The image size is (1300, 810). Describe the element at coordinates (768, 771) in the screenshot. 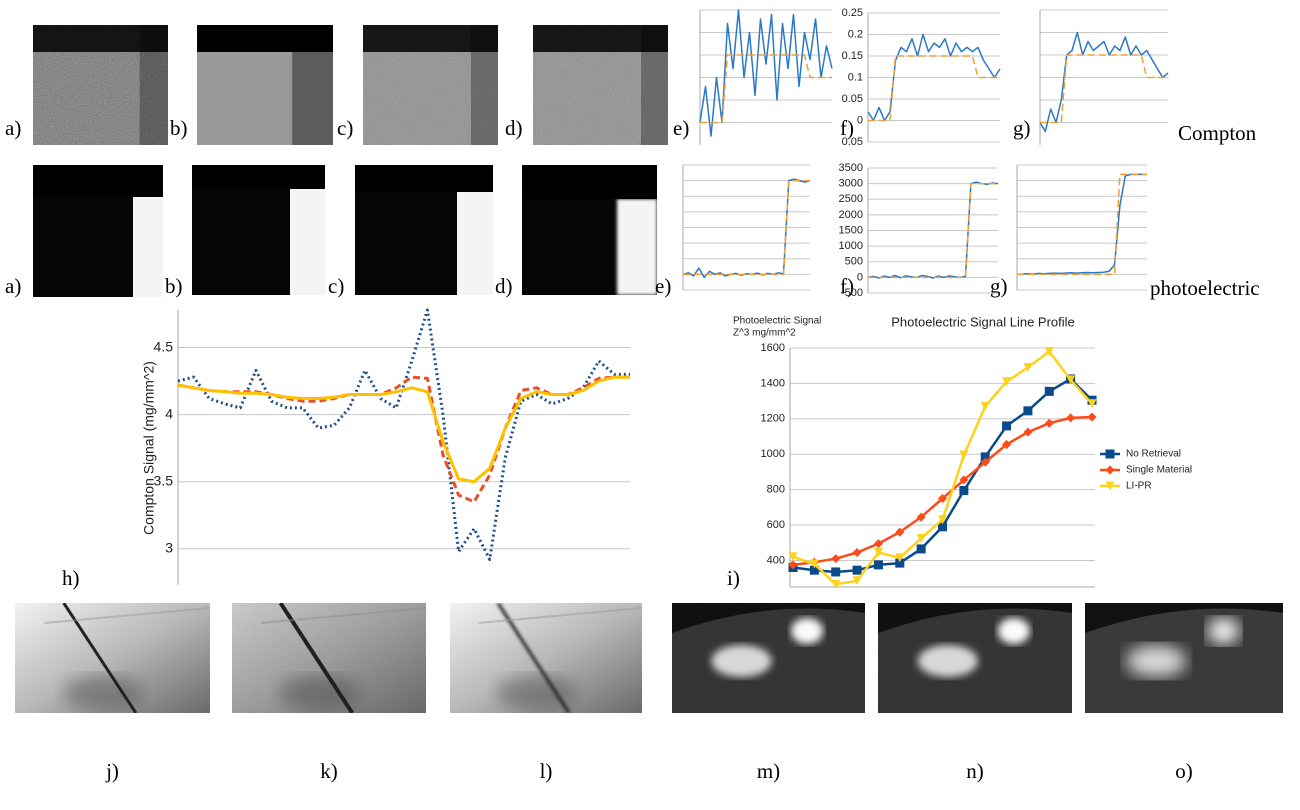

I see `panel-label: m)` at that location.